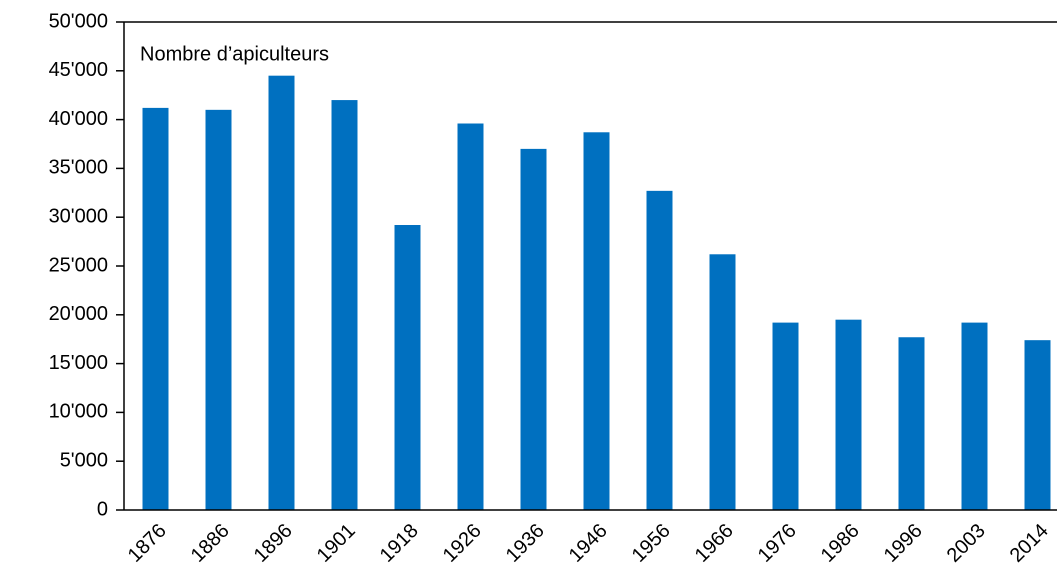  Describe the element at coordinates (78, 168) in the screenshot. I see `y-tick-label: 35'000` at that location.